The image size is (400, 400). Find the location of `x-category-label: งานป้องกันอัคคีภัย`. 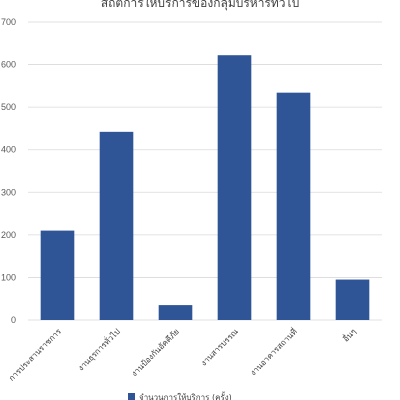

x-category-label: งานป้องกันอัคคีภัย is located at coordinates (155, 352).